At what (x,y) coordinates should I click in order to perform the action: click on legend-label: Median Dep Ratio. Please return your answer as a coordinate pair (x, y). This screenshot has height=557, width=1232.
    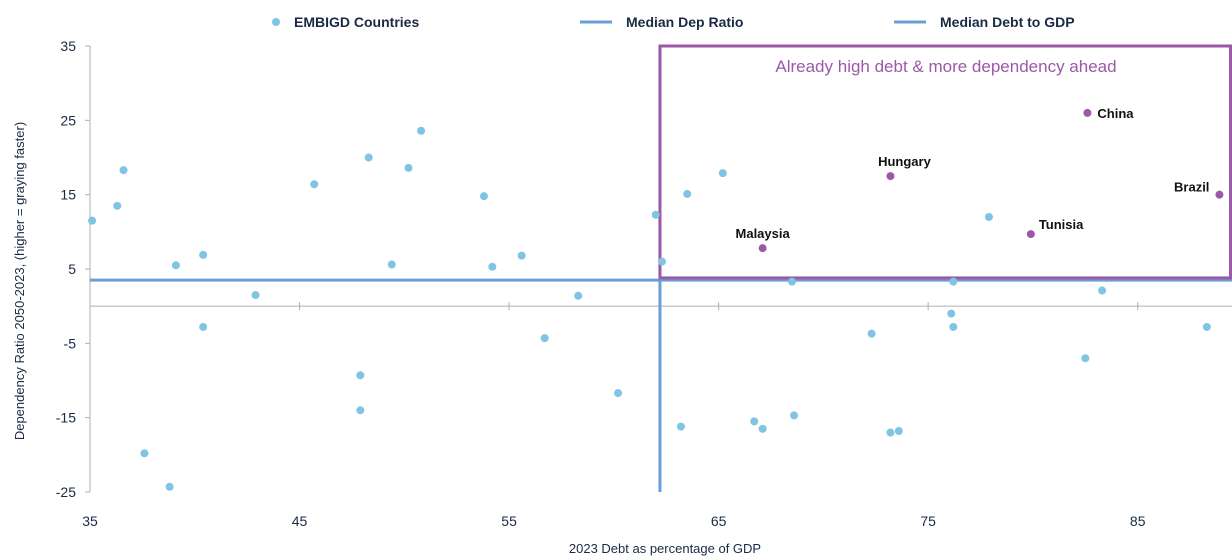
    Looking at the image, I should click on (684, 22).